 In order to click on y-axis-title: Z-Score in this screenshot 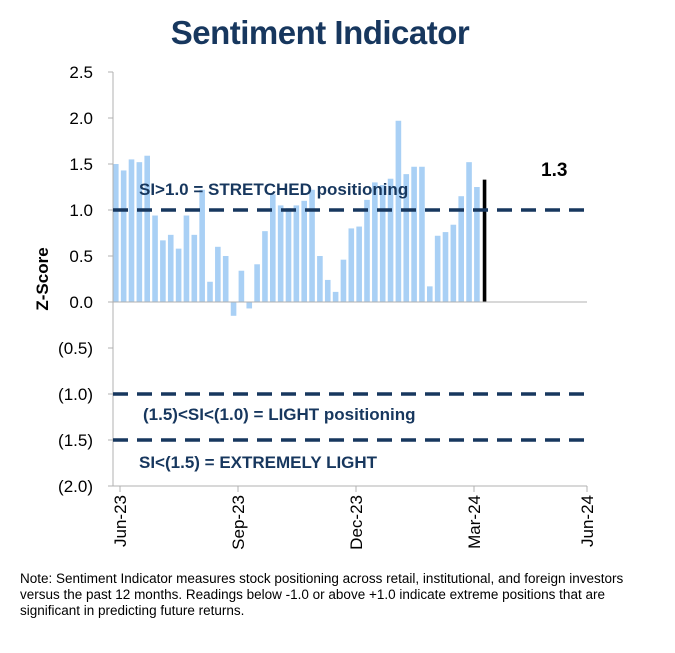, I will do `click(42, 278)`.